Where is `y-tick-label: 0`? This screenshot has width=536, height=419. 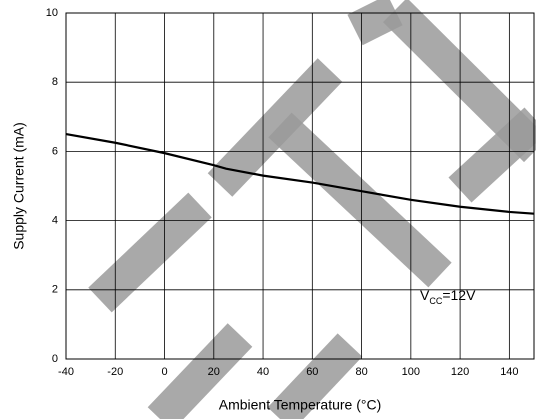
y-tick-label: 0 is located at coordinates (55, 359).